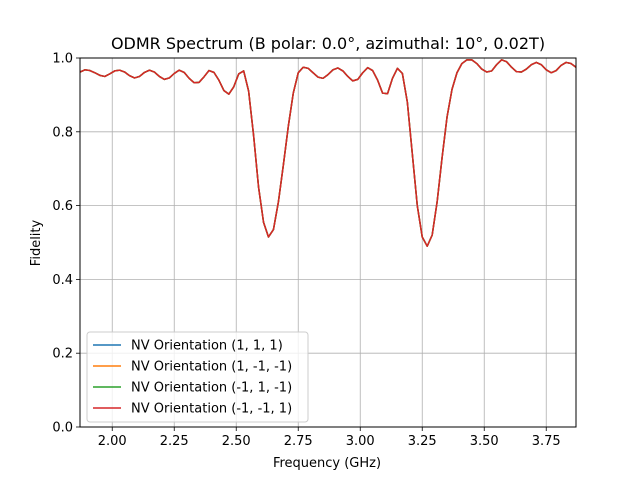 The image size is (640, 480). Describe the element at coordinates (546, 441) in the screenshot. I see `x-tick-label: 3.75` at that location.